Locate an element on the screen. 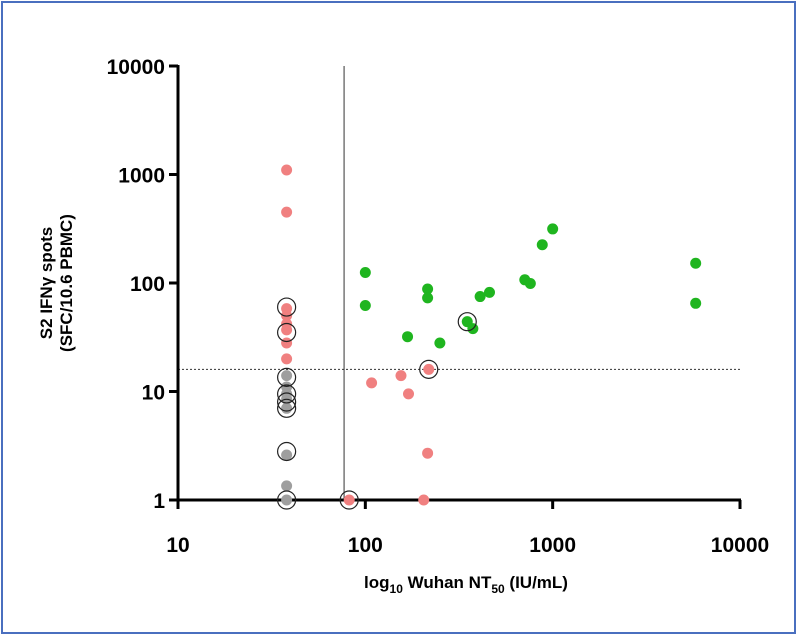  y-axis-label-line2: (SFC/10.6 PBMC) is located at coordinates (66, 283).